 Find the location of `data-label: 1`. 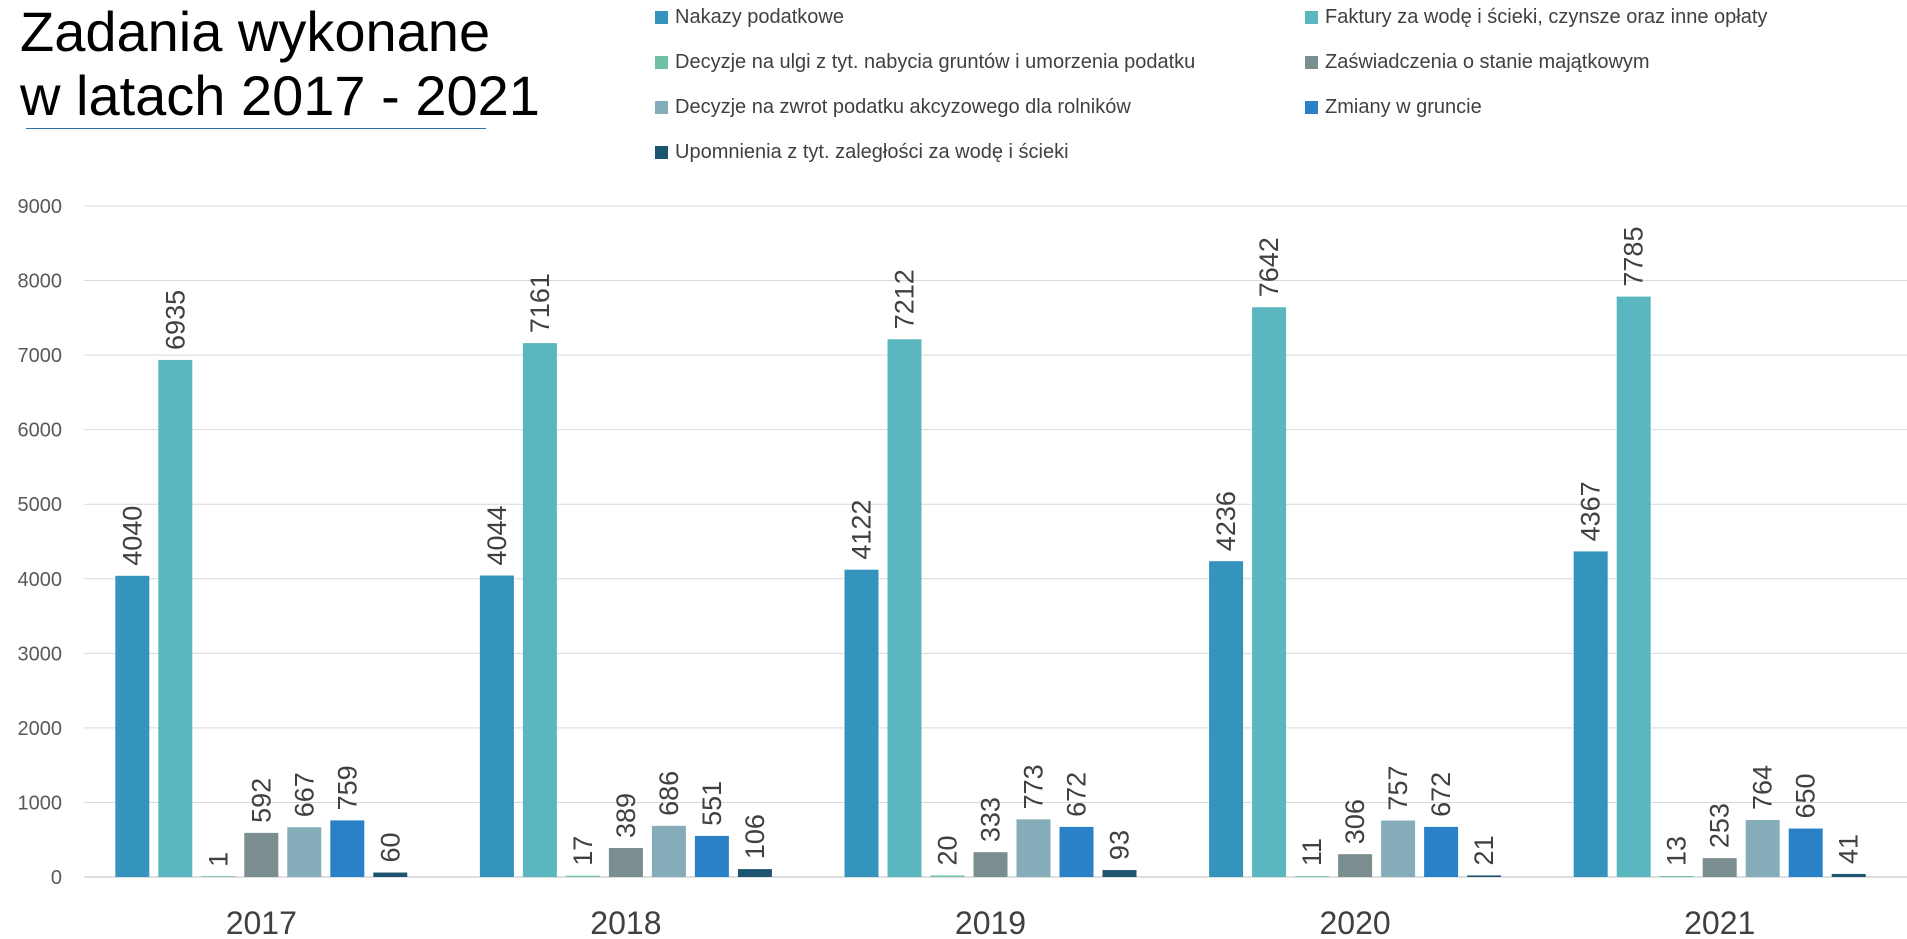

data-label: 1 is located at coordinates (218, 859).